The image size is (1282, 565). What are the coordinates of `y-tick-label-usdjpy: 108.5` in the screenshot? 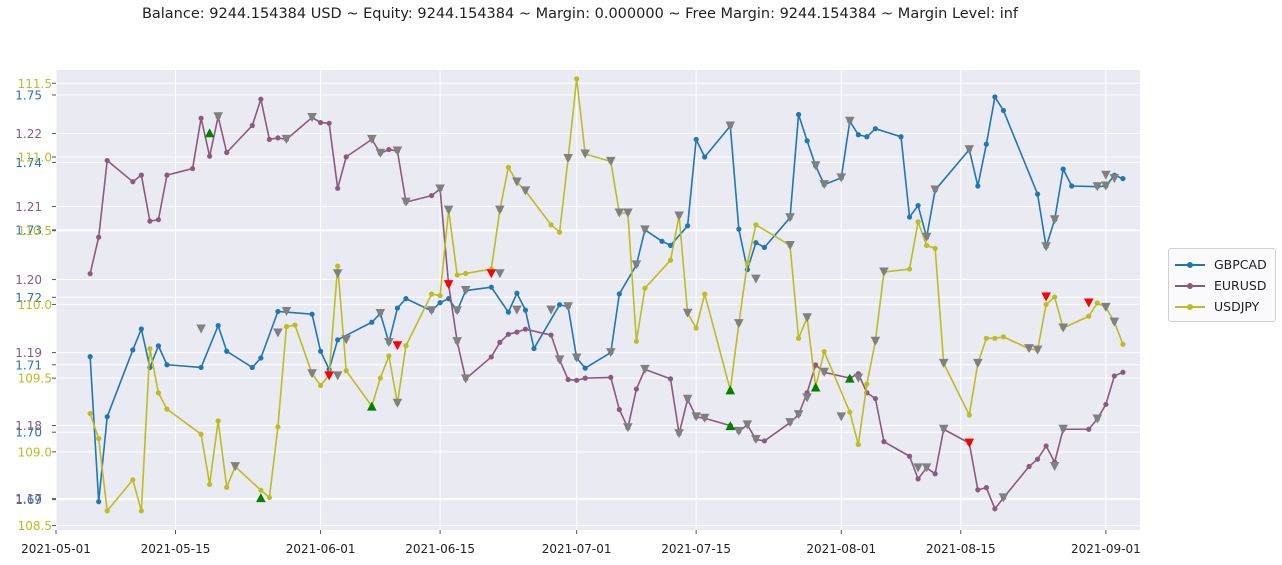 It's located at (35, 526).